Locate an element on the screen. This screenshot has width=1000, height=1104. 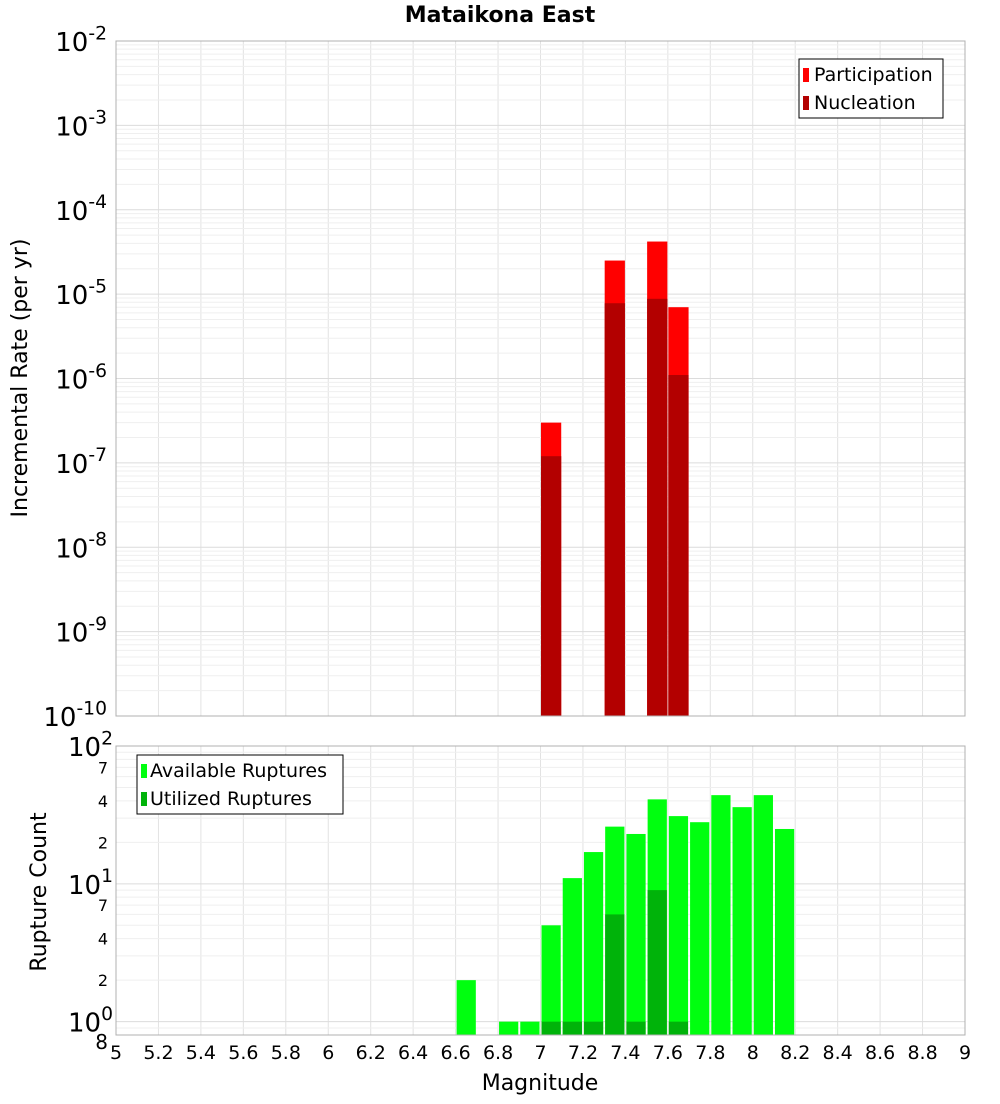
x-tick-label: 6.6 is located at coordinates (455, 1053).